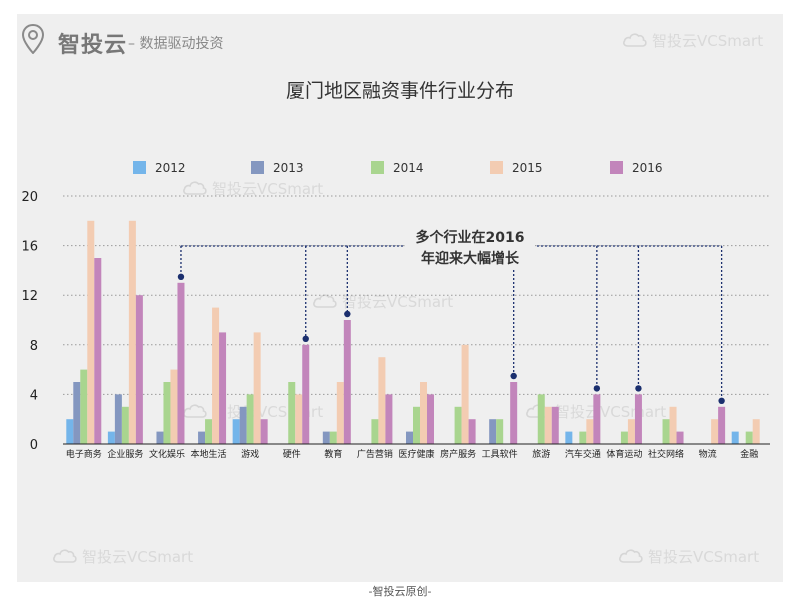 The width and height of the screenshot is (800, 600). I want to click on bar-2016-教育, so click(347, 382).